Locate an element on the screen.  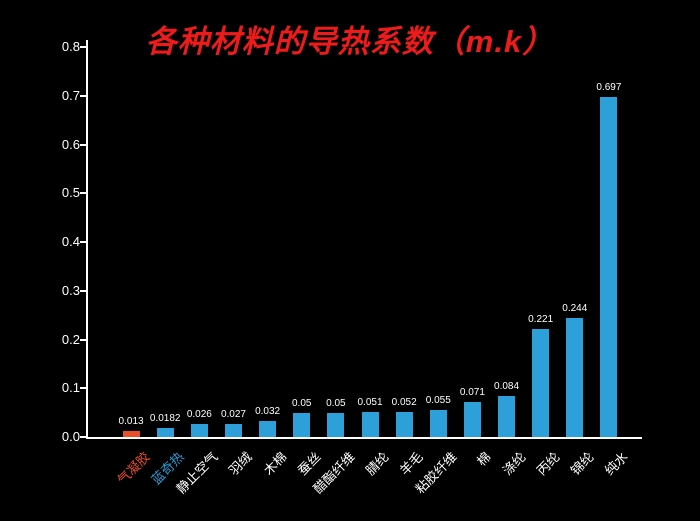
y-tick-label: 0.1 is located at coordinates (70, 388).